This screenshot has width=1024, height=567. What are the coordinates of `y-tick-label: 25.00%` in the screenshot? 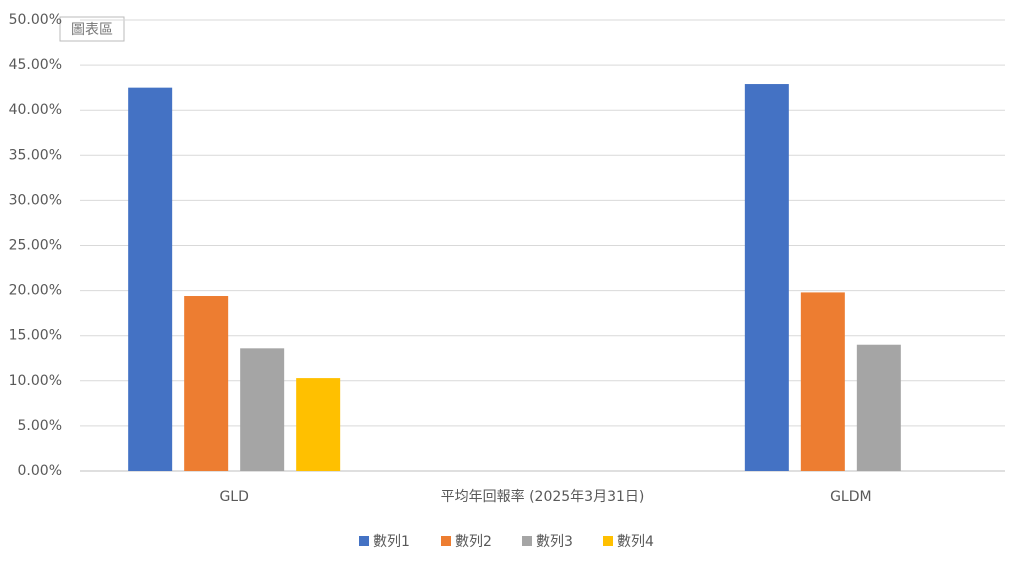 It's located at (35, 246).